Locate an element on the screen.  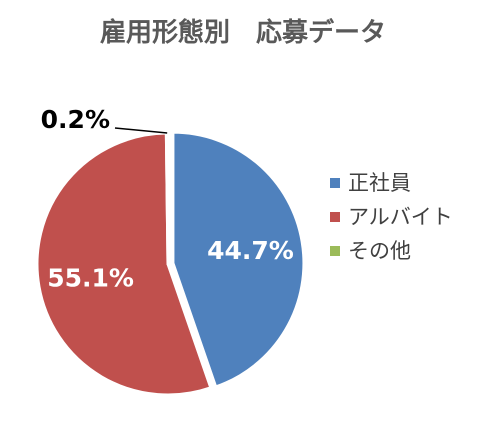
pie-slice-other is located at coordinates (167, 198).